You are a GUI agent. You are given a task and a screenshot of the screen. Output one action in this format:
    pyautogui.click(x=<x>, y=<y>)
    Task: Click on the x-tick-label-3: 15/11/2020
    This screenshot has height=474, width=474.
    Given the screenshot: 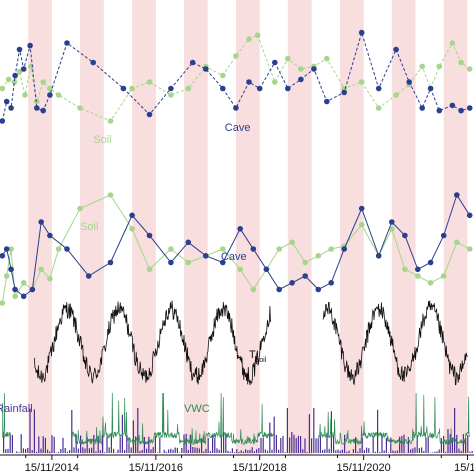 What is the action you would take?
    pyautogui.click(x=364, y=468)
    